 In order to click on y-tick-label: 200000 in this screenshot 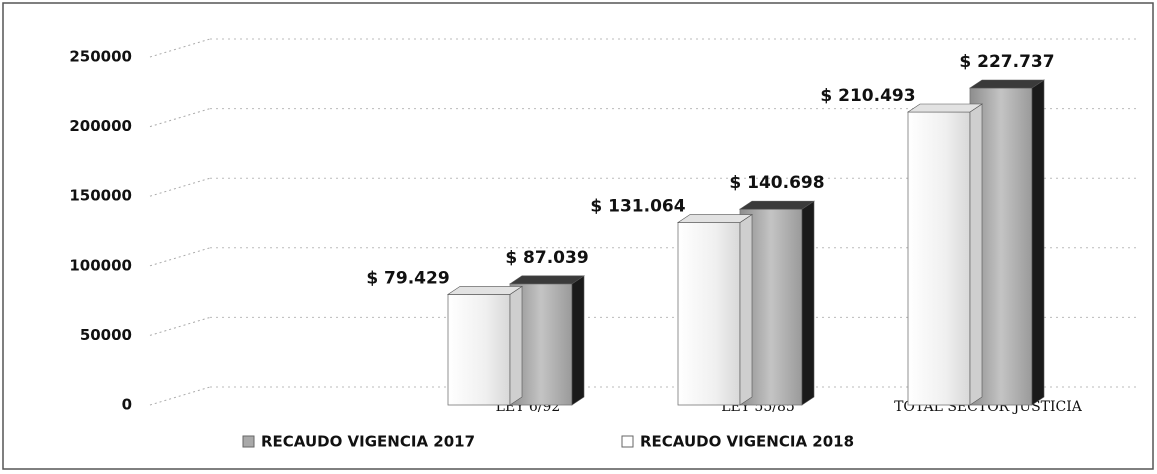, I will do `click(100, 126)`.